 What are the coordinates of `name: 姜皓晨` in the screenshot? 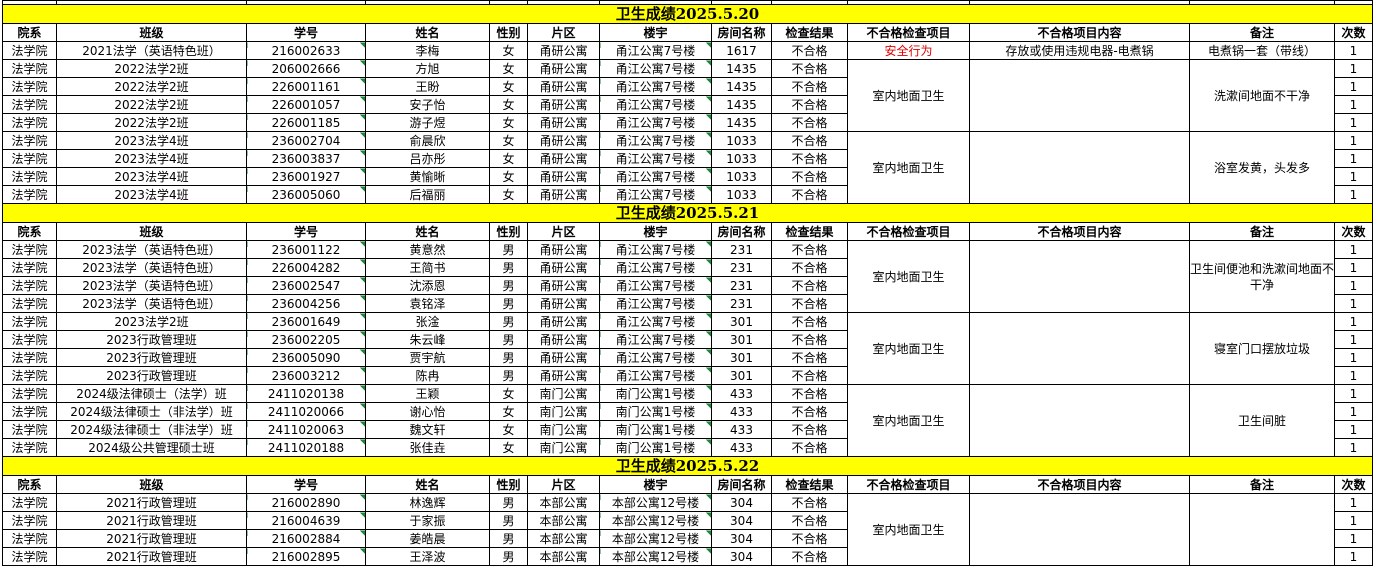 It's located at (427, 538).